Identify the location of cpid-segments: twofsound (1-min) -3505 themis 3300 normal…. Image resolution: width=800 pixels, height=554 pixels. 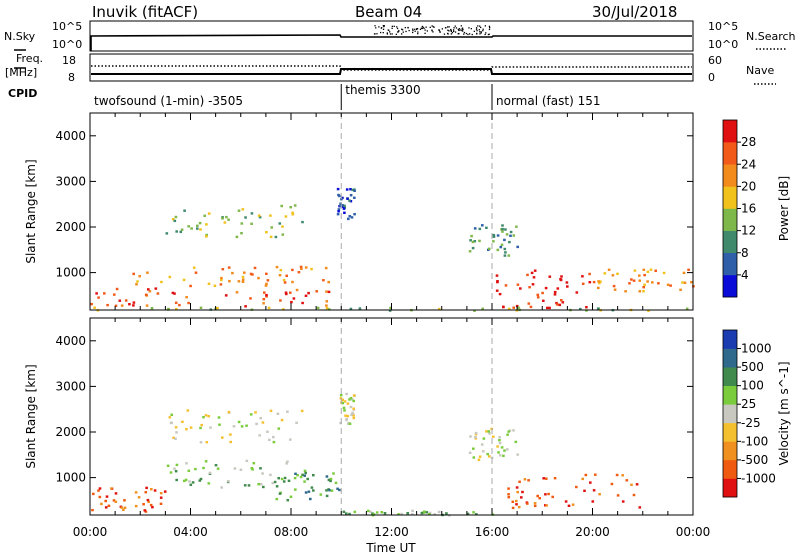
(347, 96).